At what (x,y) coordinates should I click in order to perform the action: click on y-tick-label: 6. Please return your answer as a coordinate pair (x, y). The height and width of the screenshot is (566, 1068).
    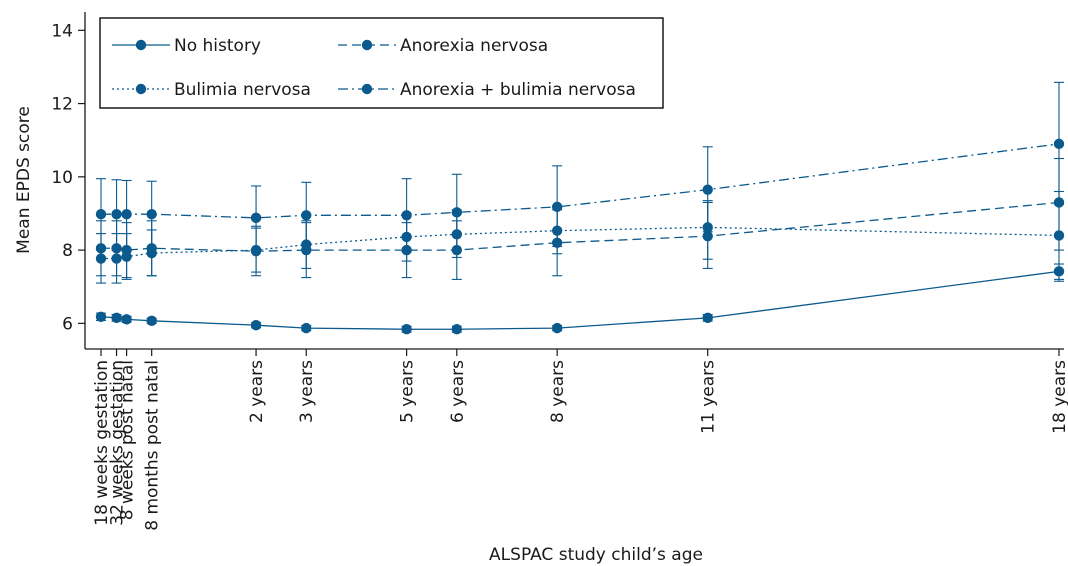
    Looking at the image, I should click on (67, 324).